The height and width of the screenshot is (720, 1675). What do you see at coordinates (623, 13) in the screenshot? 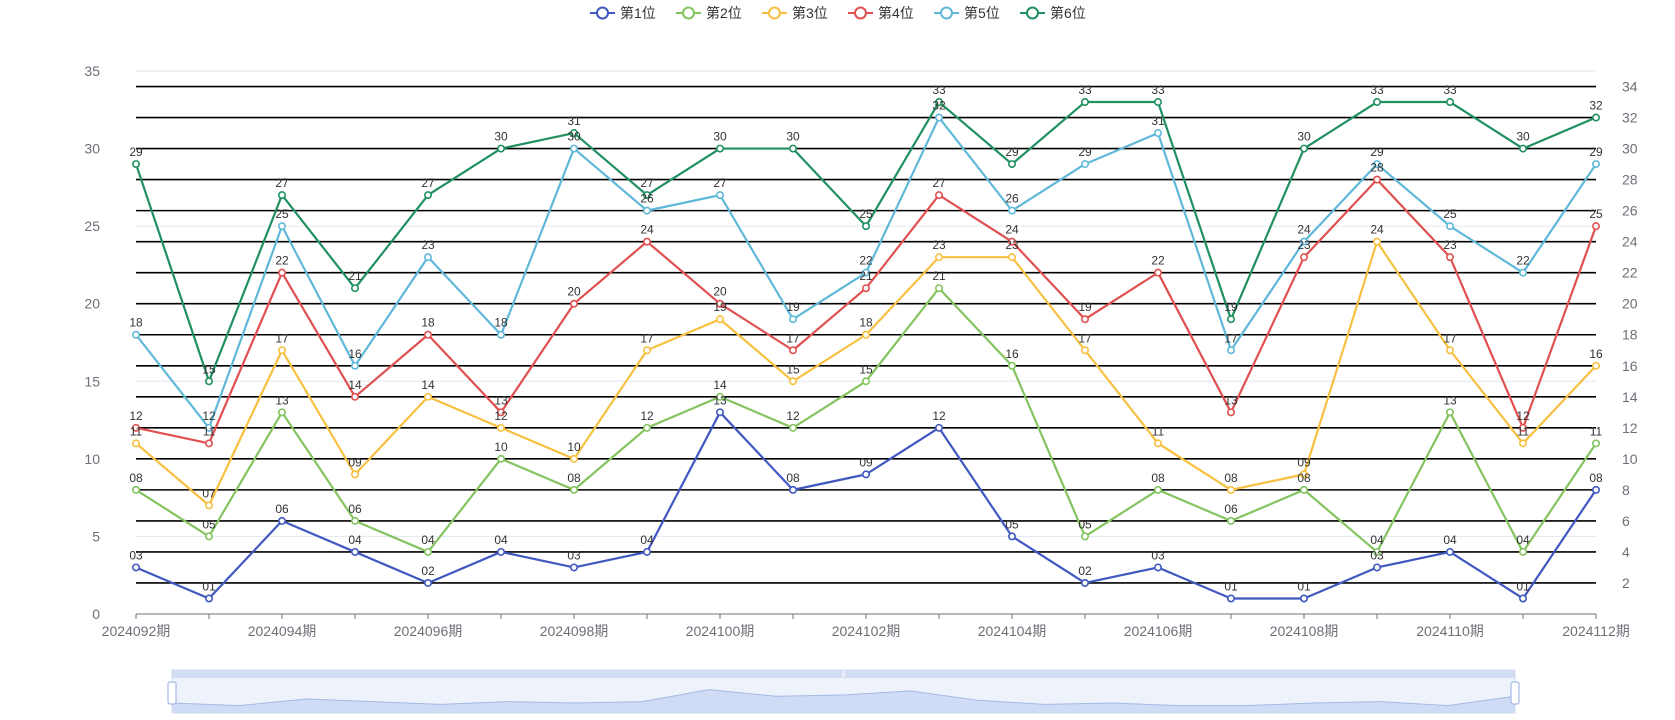
I see `legend-item-1: 第1位` at bounding box center [623, 13].